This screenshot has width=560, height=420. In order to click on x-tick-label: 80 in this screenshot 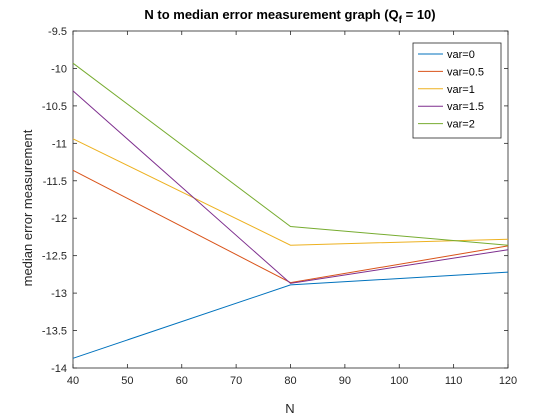, I will do `click(290, 381)`.